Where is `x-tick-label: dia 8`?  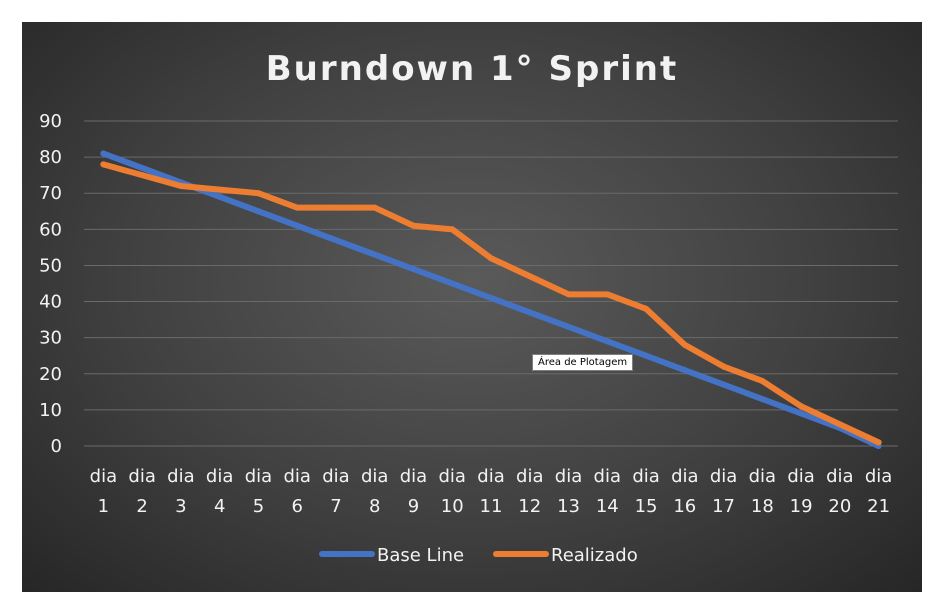 x-tick-label: dia 8 is located at coordinates (374, 491).